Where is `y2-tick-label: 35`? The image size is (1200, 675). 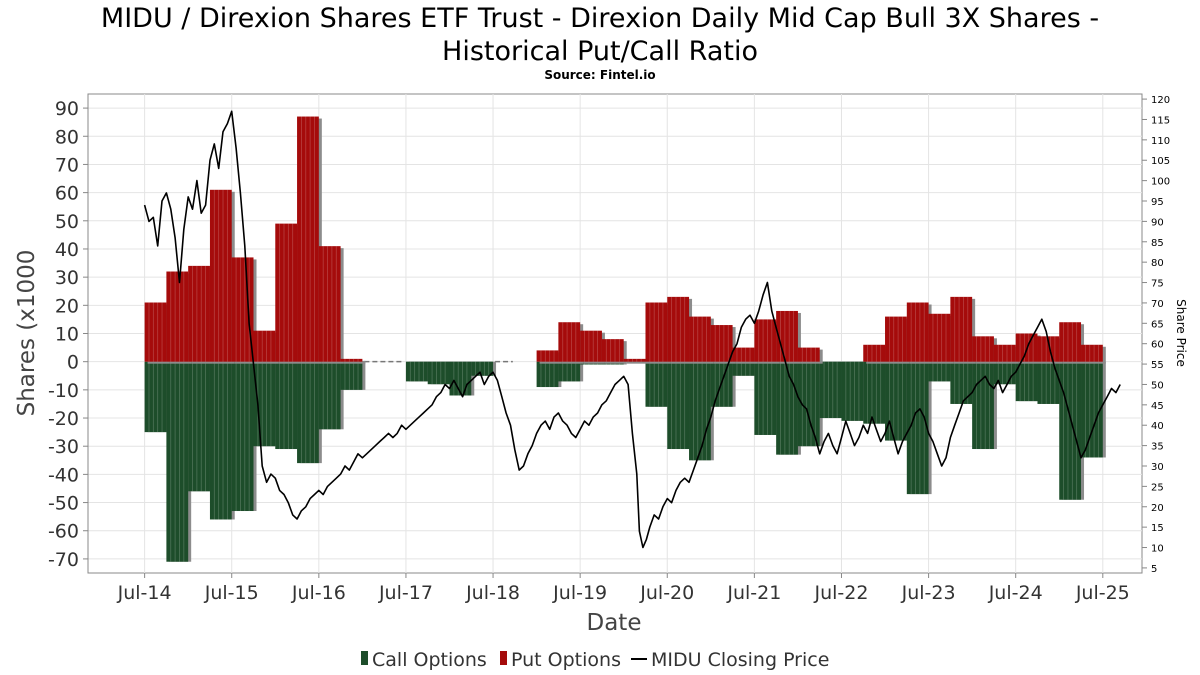 y2-tick-label: 35 is located at coordinates (1157, 447).